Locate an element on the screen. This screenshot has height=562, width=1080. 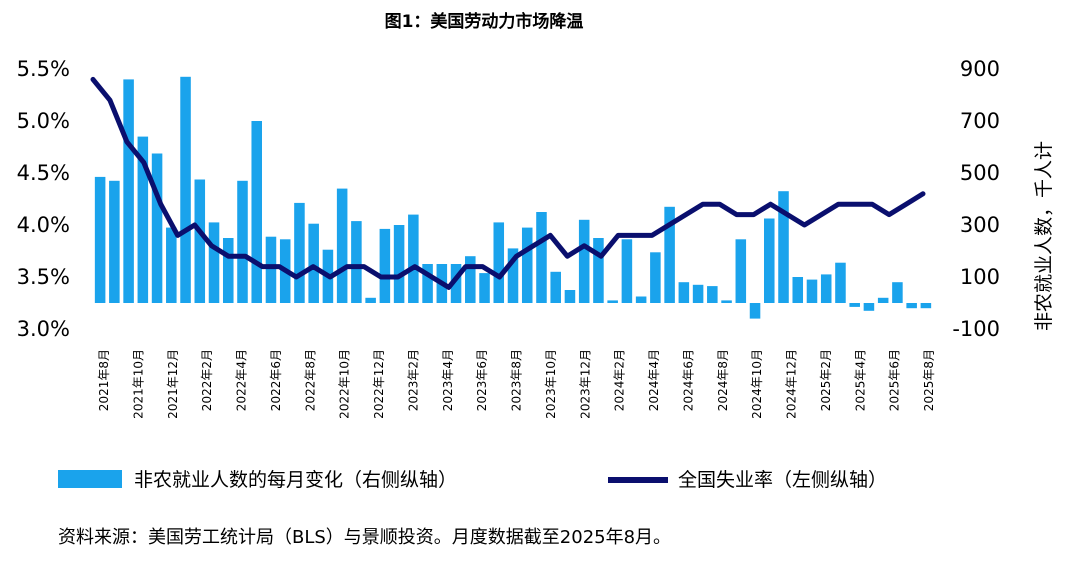
x-tick-label: 2023年8月 is located at coordinates (517, 380).